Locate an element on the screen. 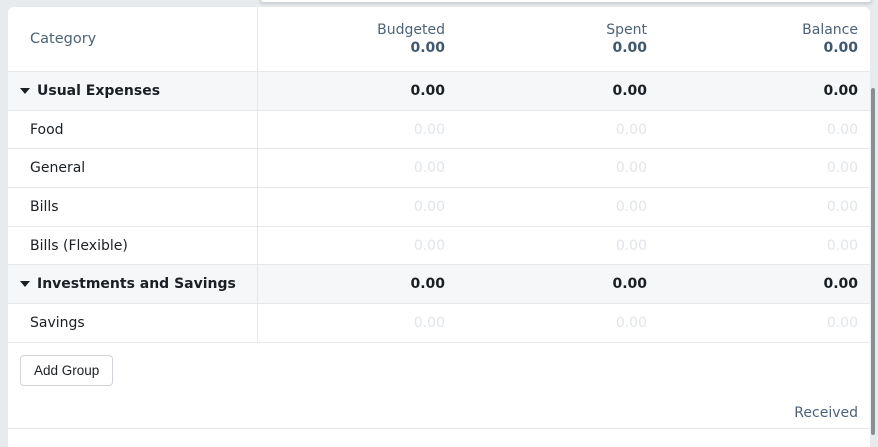 The height and width of the screenshot is (447, 878). category-name: General is located at coordinates (133, 168).